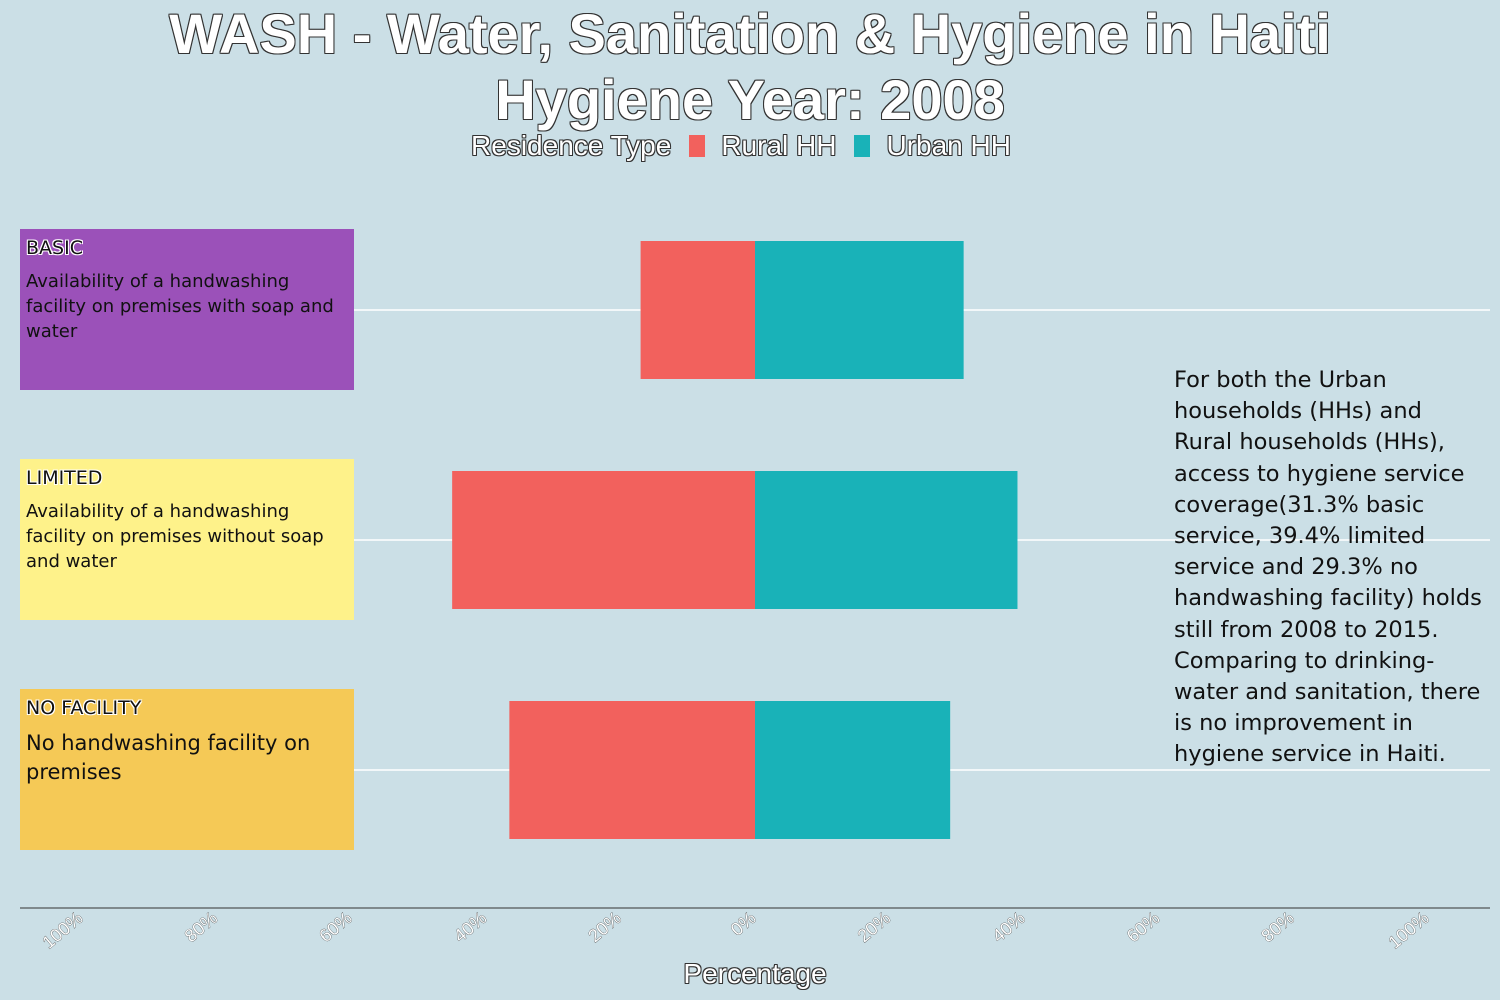  Describe the element at coordinates (470, 927) in the screenshot. I see `x-tick-label-3: 40%` at that location.